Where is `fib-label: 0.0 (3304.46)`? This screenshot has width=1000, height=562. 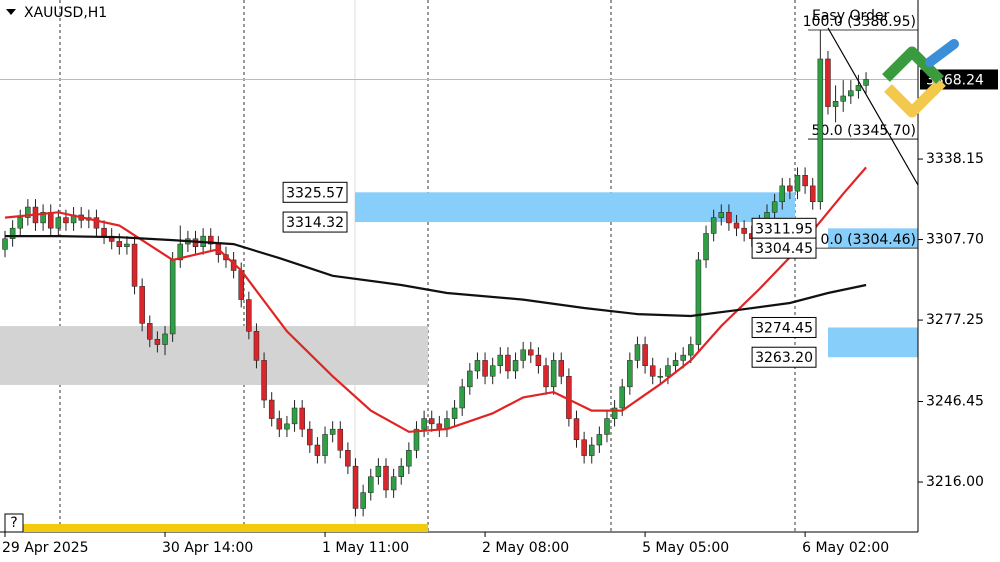 fib-label: 0.0 (3304.46) is located at coordinates (868, 240).